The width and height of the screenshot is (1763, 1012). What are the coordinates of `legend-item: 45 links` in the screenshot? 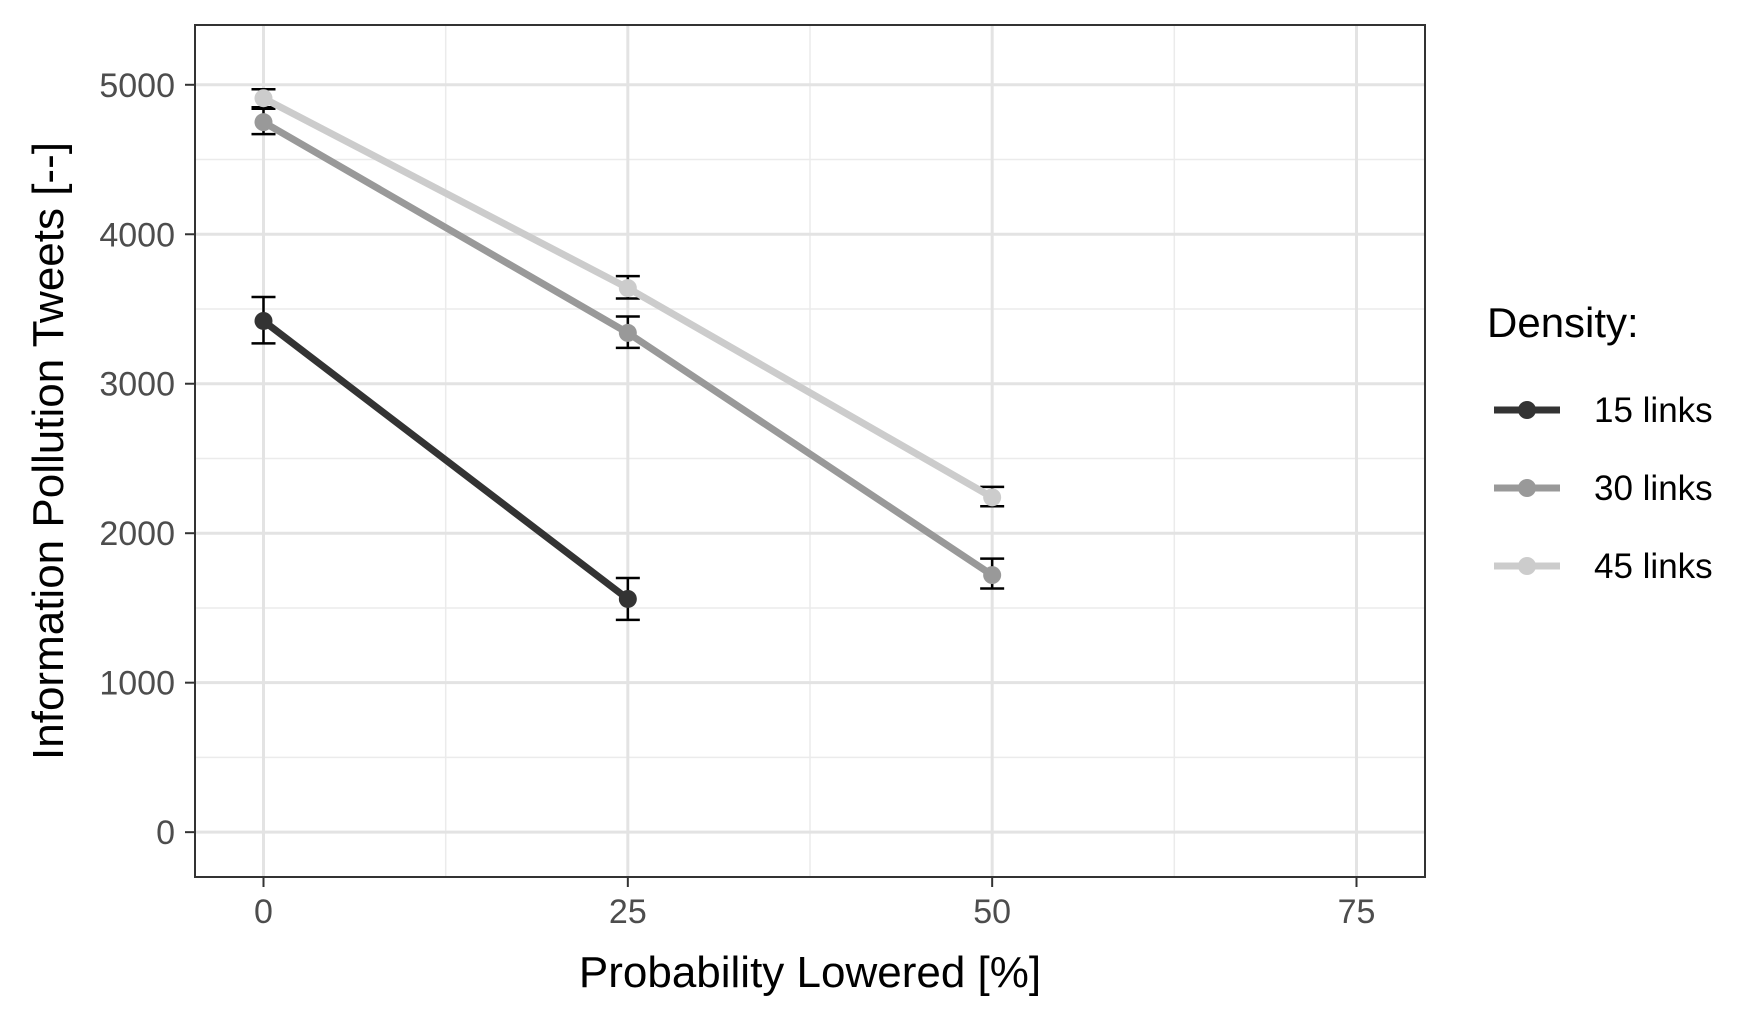 It's located at (1603, 566).